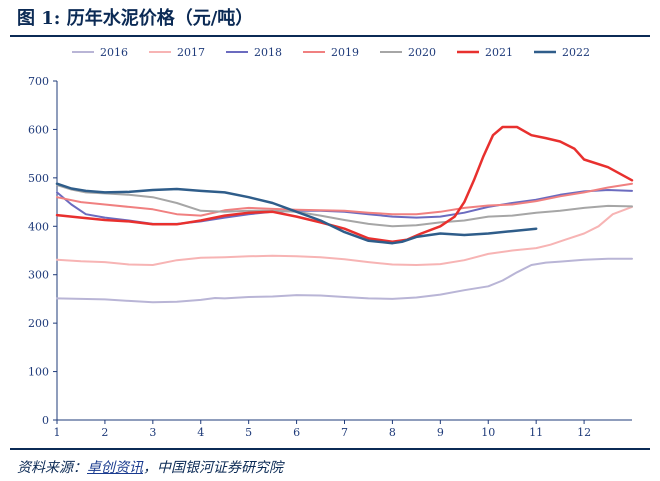 This screenshot has width=660, height=481. Describe the element at coordinates (584, 432) in the screenshot. I see `x-tick-label: 12` at that location.